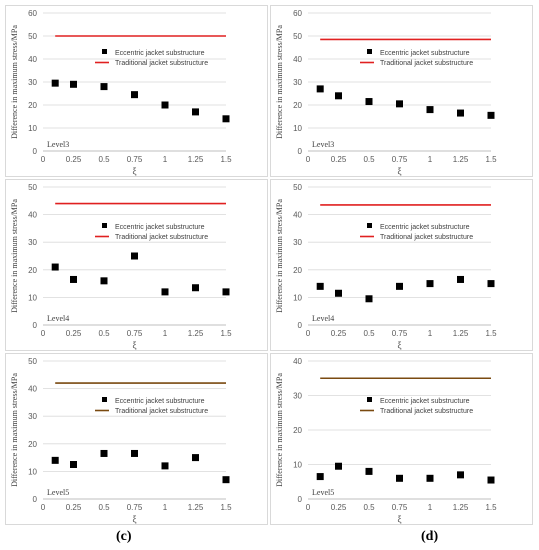 The image size is (539, 550). What do you see at coordinates (323, 492) in the screenshot?
I see `level-label: Level5` at bounding box center [323, 492].